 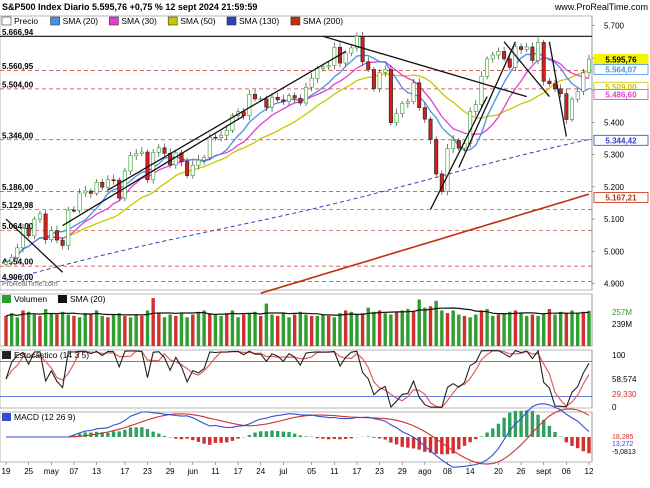 What do you see at coordinates (45, 417) in the screenshot?
I see `macd-legend-label: MACD (12 26 9)` at bounding box center [45, 417].